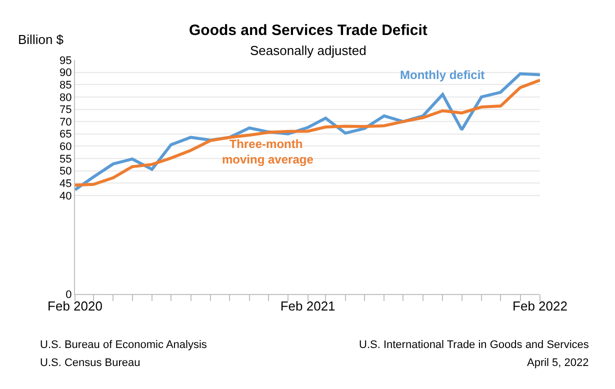 The height and width of the screenshot is (389, 615). Describe the element at coordinates (124, 345) in the screenshot. I see `text: U.S. Bureau of Economic Analysis` at that location.